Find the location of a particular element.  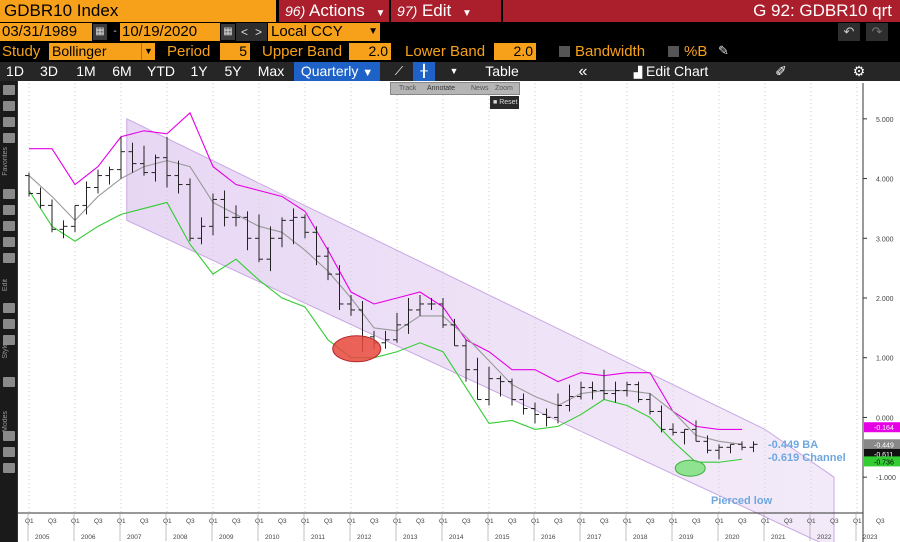

x-year-label: 2016 is located at coordinates (548, 537).